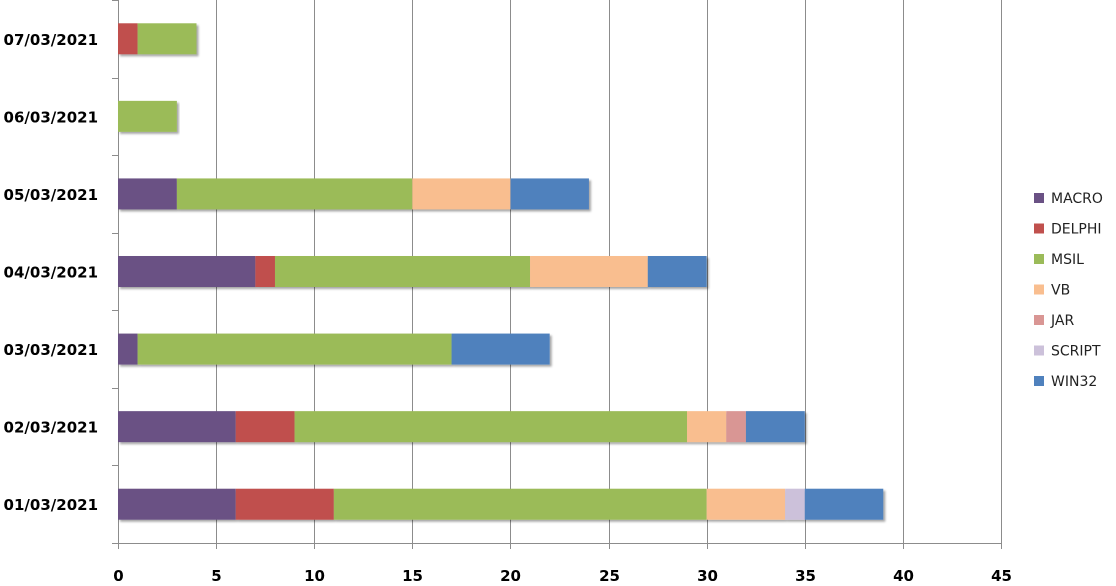 The width and height of the screenshot is (1116, 586). Describe the element at coordinates (1039, 350) in the screenshot. I see `legend-swatch-script` at that location.